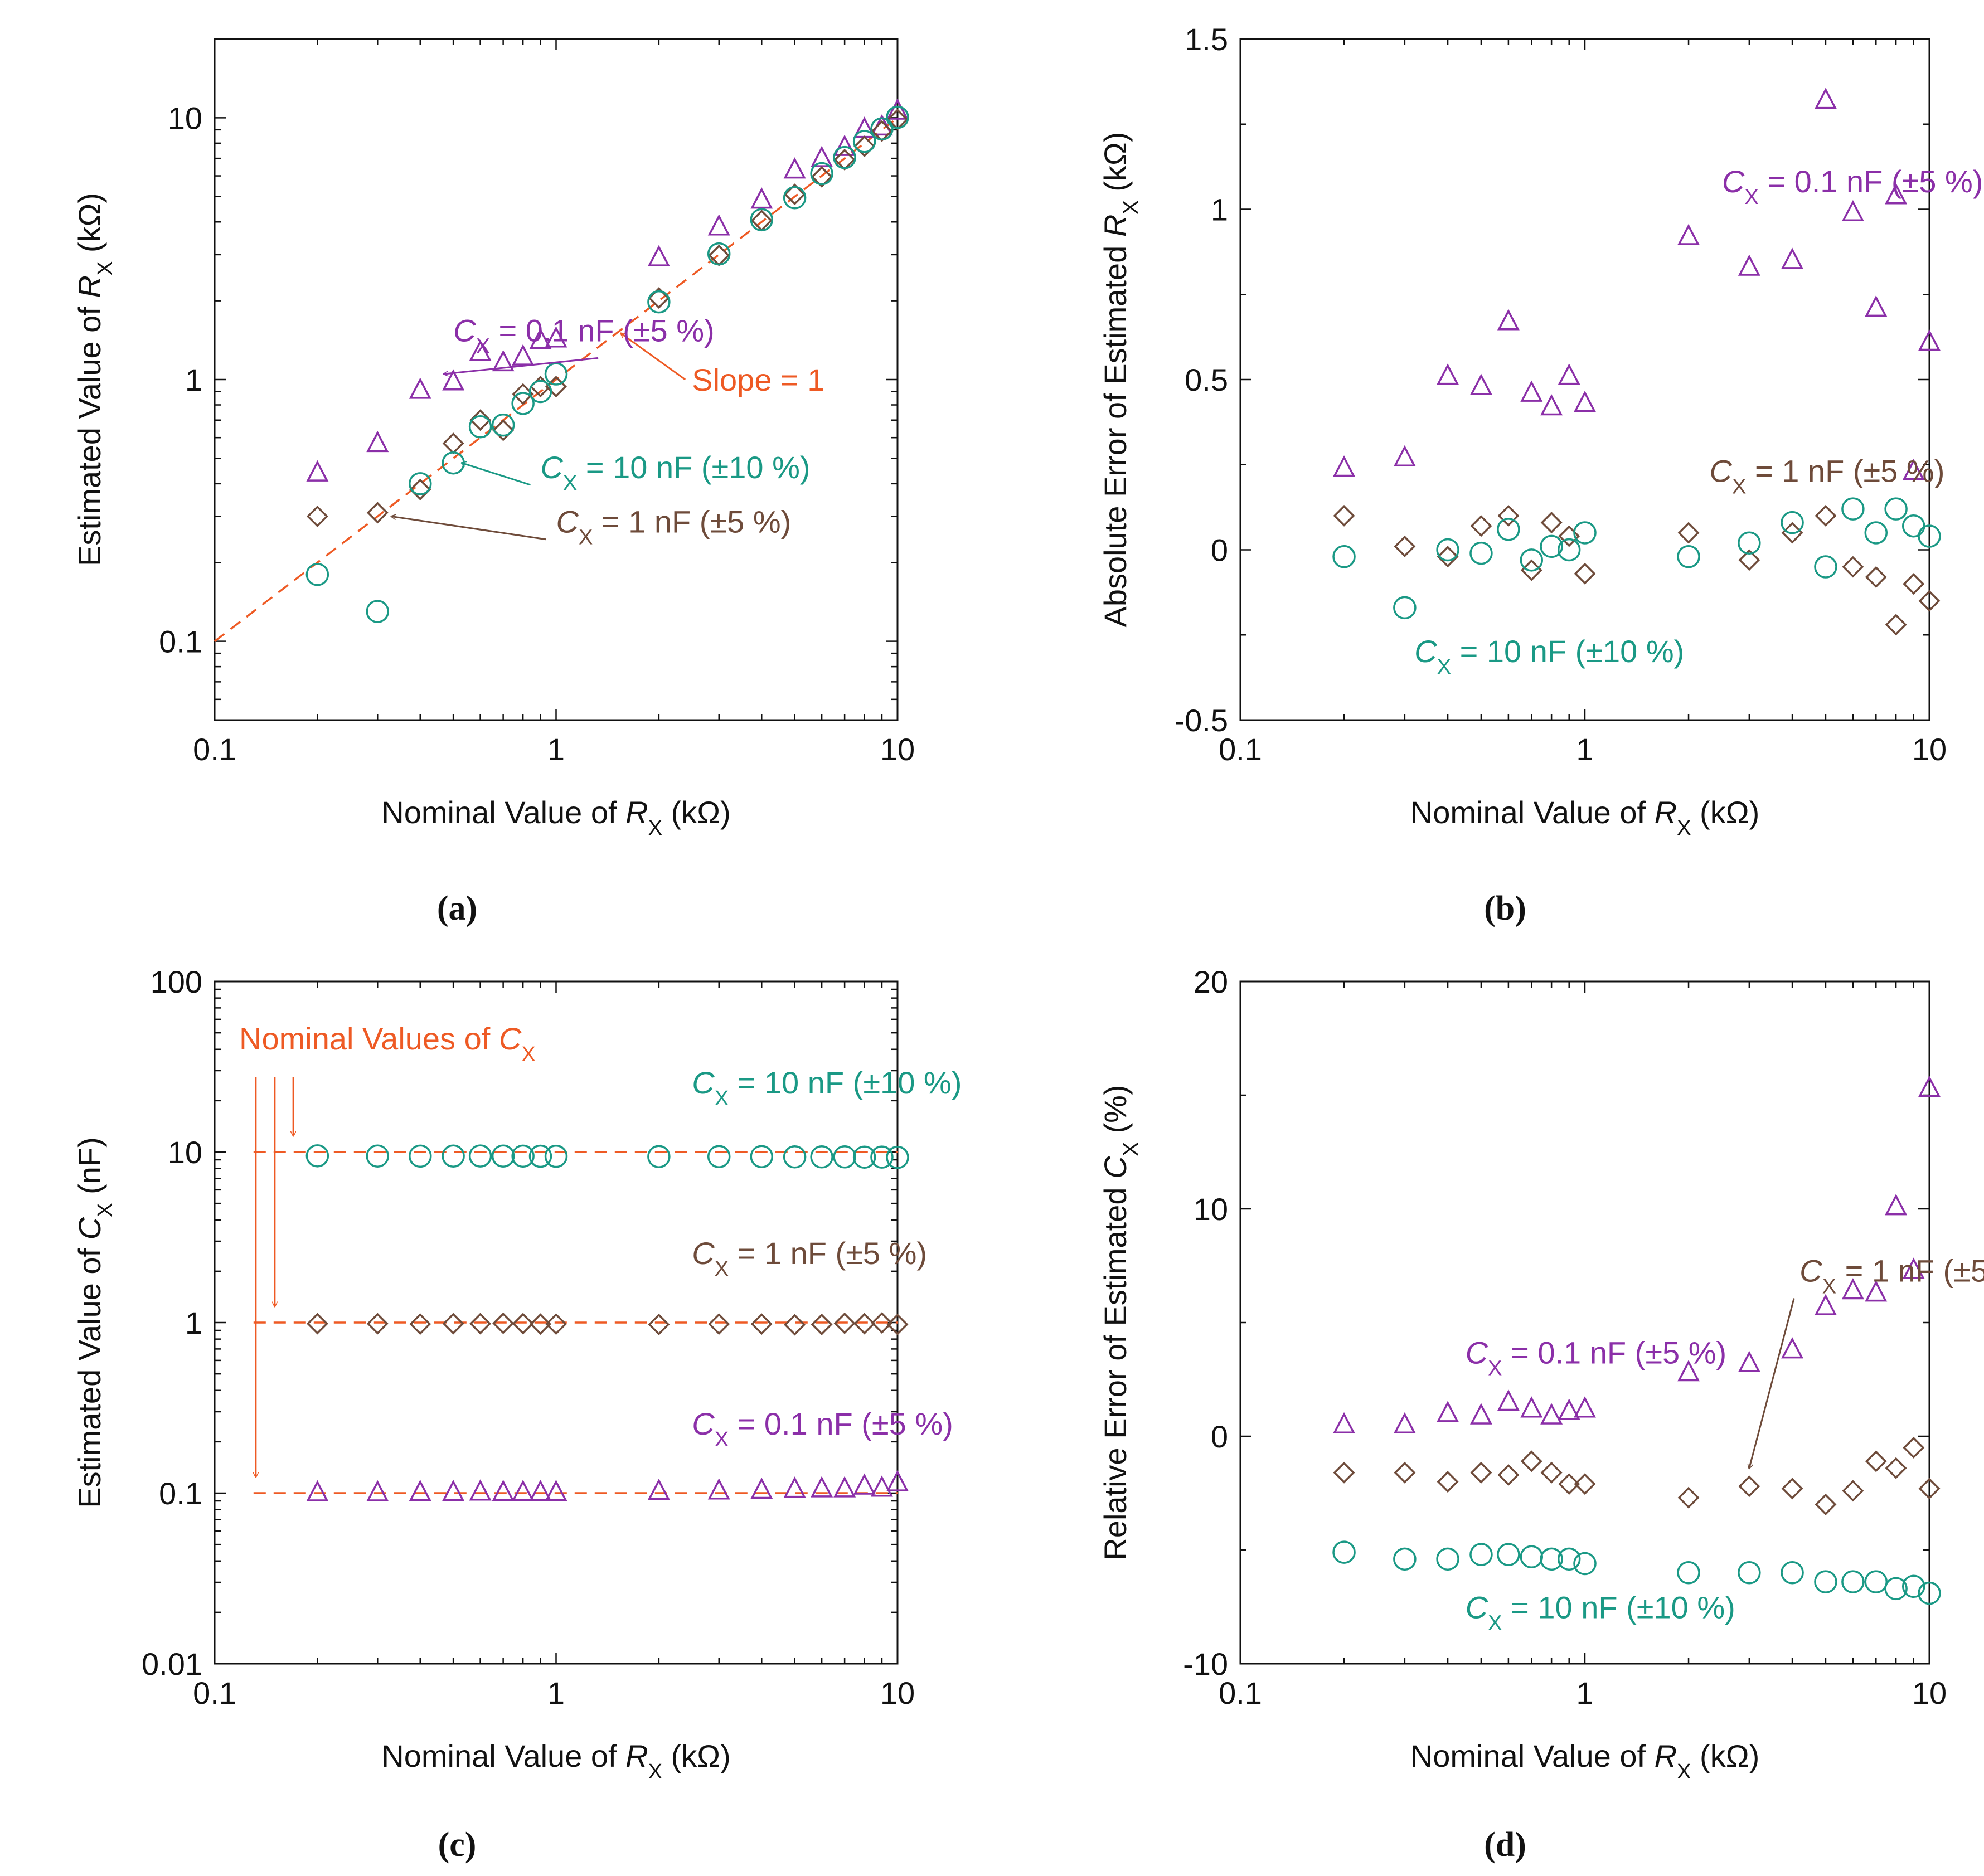  Describe the element at coordinates (1219, 209) in the screenshot. I see `y-tick-label: 1` at that location.